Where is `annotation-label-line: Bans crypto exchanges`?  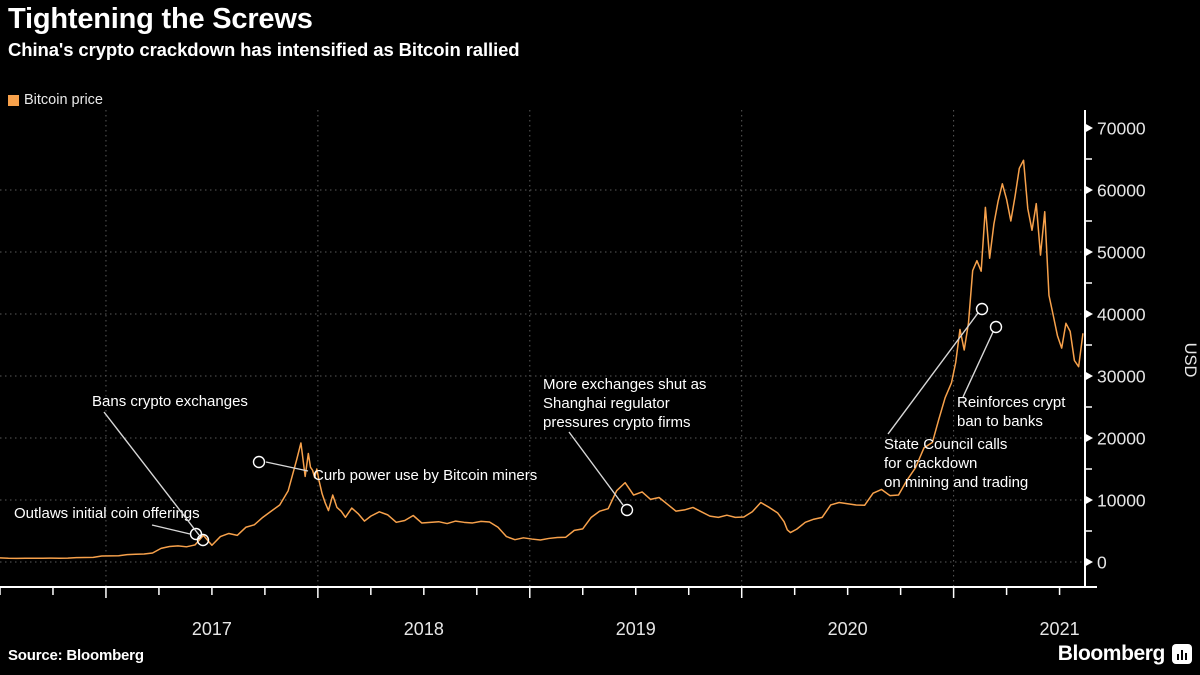
annotation-label-line: Bans crypto exchanges is located at coordinates (170, 401).